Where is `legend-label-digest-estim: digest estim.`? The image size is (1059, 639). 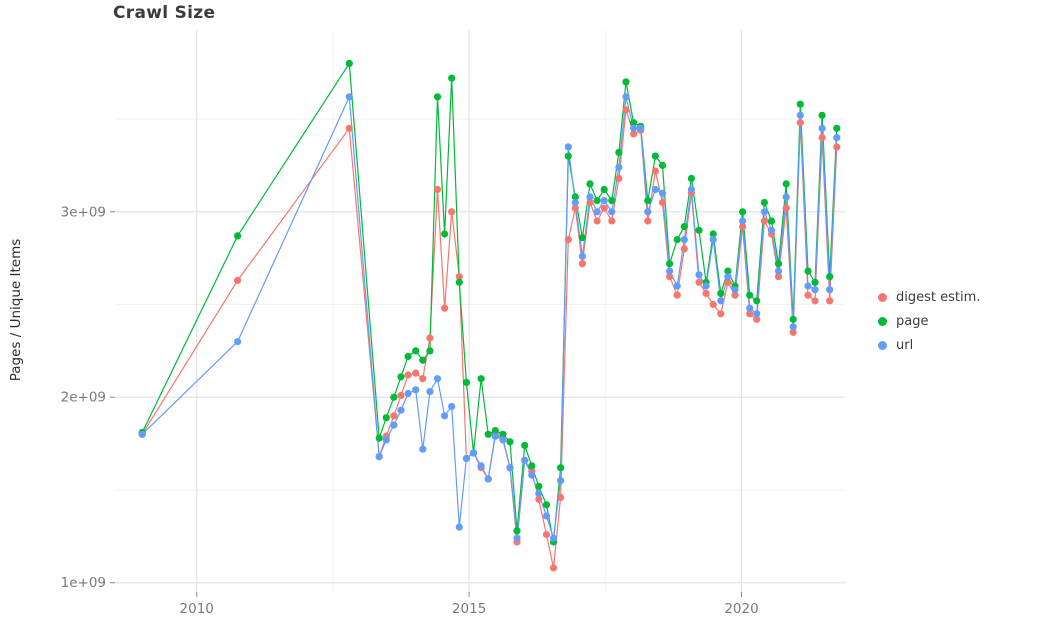
legend-label-digest-estim: digest estim. is located at coordinates (938, 297).